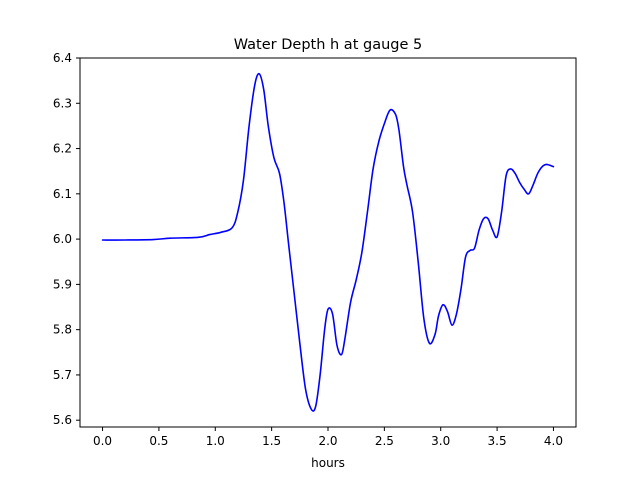 The height and width of the screenshot is (480, 640). I want to click on x-axis-label: hours, so click(328, 463).